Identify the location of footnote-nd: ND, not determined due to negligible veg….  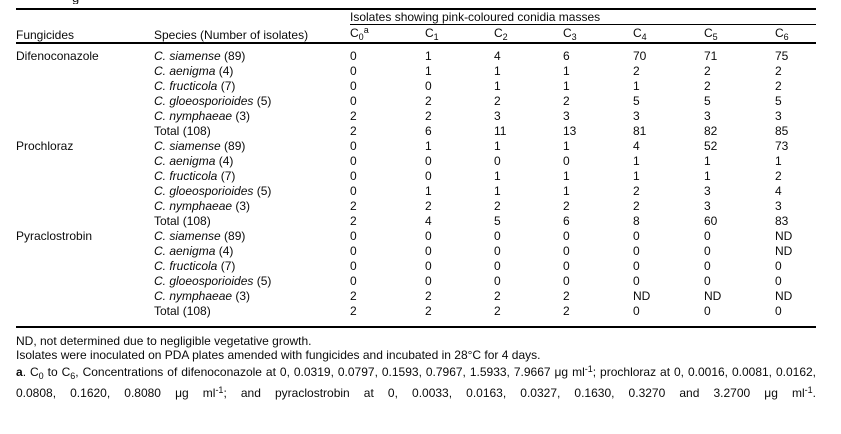
(164, 341).